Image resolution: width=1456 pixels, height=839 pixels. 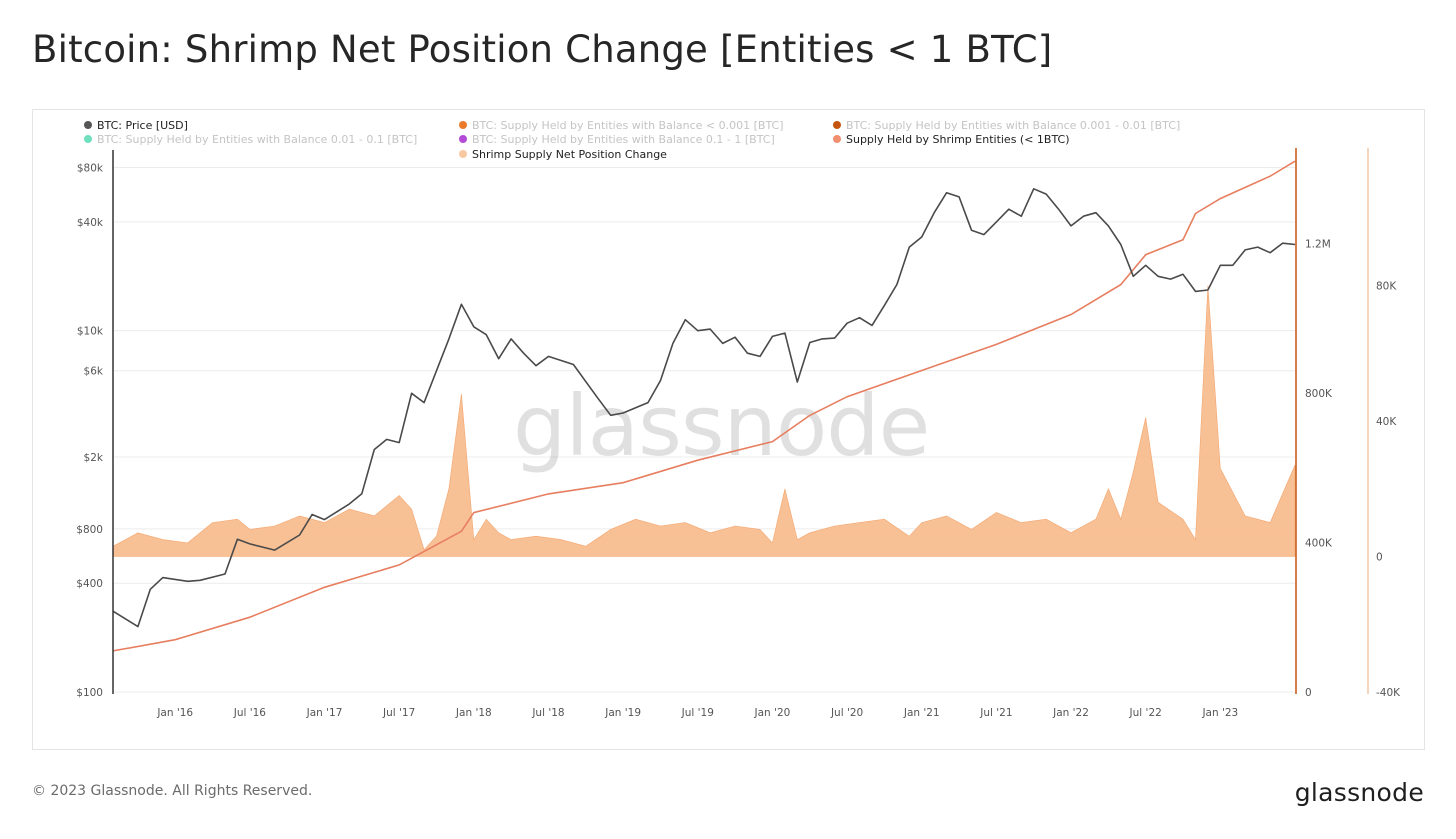 What do you see at coordinates (90, 223) in the screenshot?
I see `y-left-tick-label: $40k` at bounding box center [90, 223].